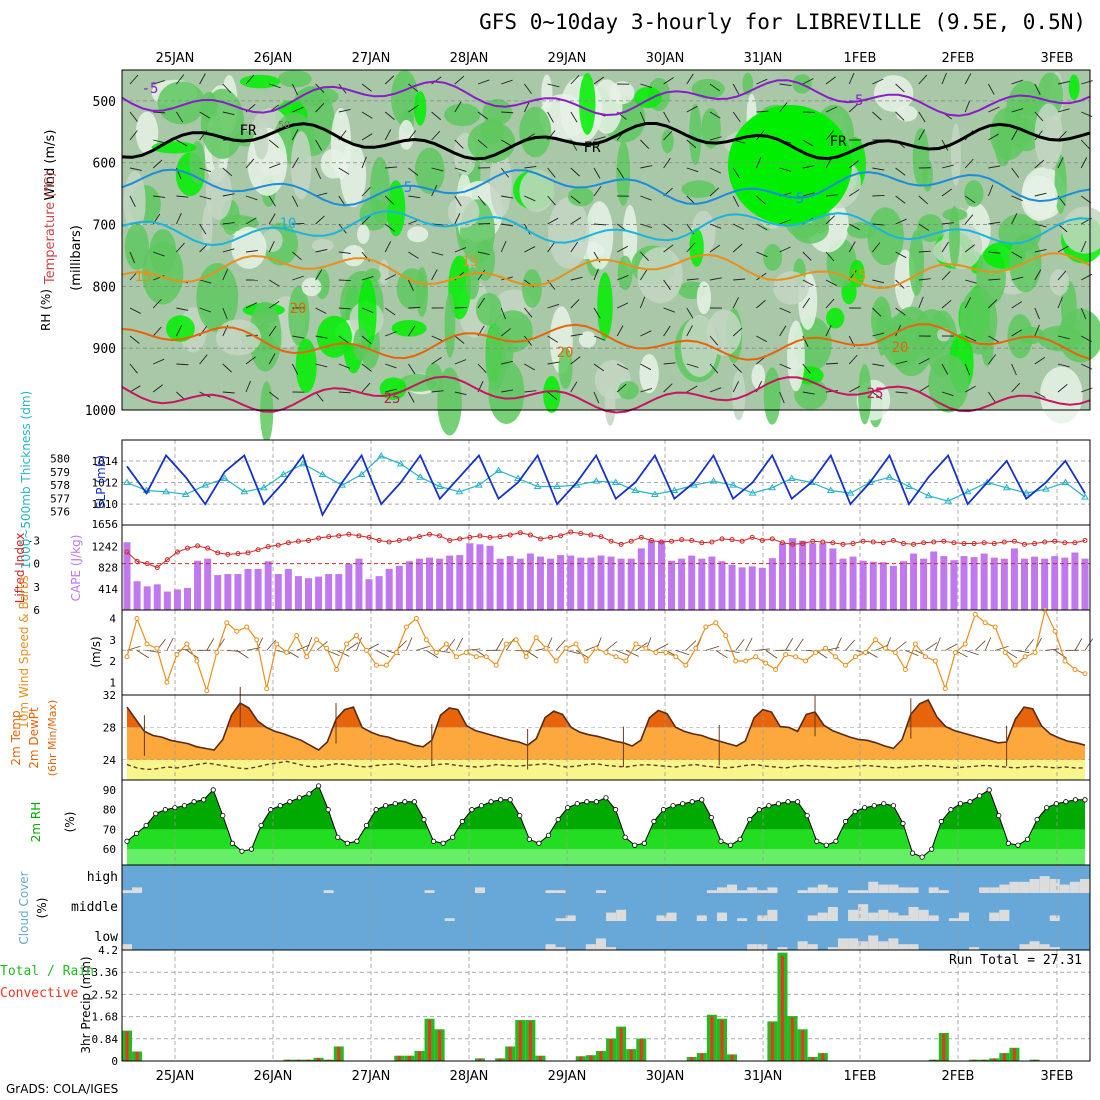 The image size is (1100, 1100). What do you see at coordinates (958, 58) in the screenshot?
I see `date-label-top: 2FEB` at bounding box center [958, 58].